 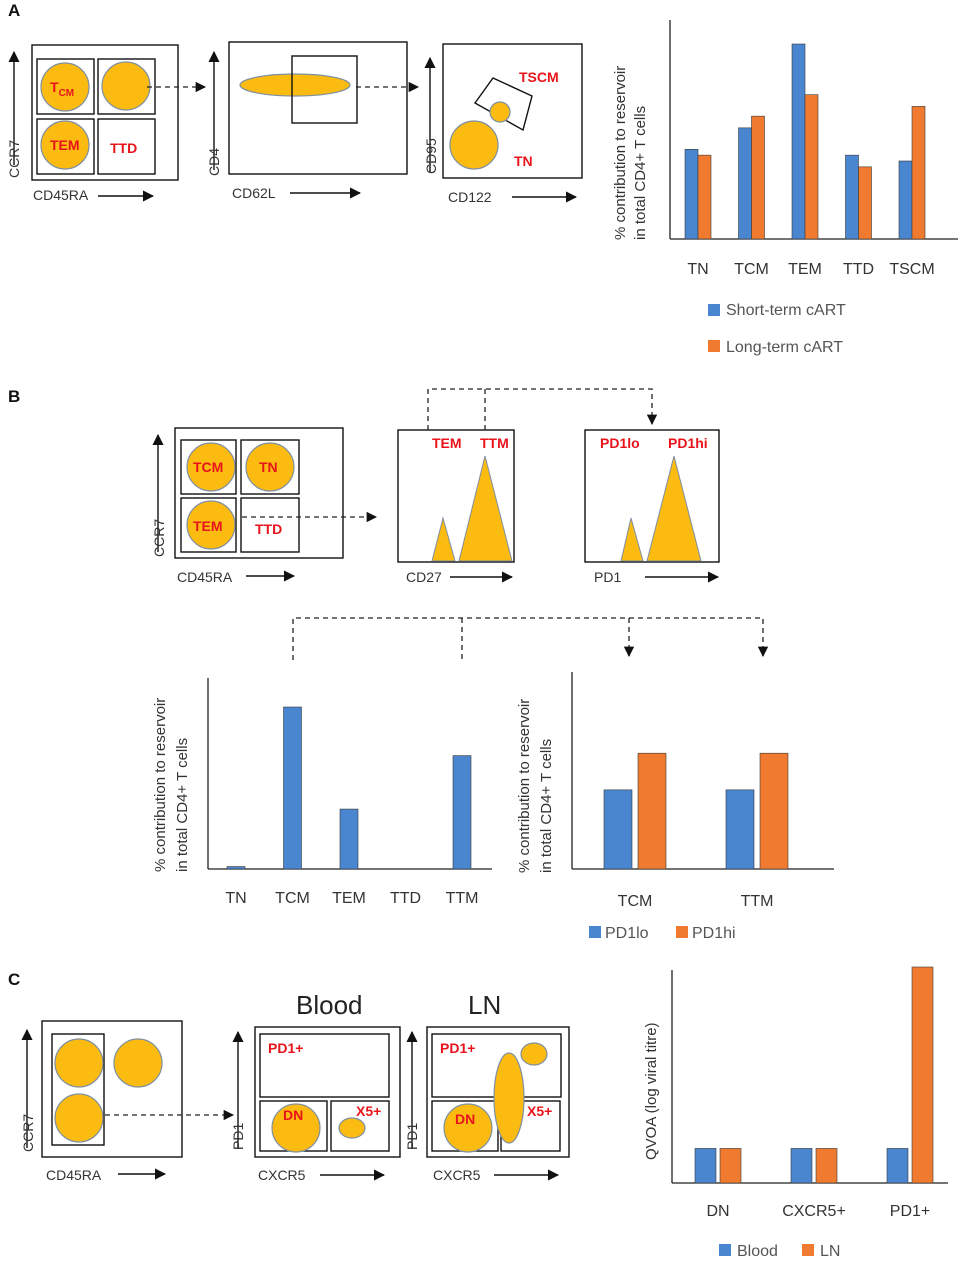 I want to click on bar-ttm, so click(x=462, y=812).